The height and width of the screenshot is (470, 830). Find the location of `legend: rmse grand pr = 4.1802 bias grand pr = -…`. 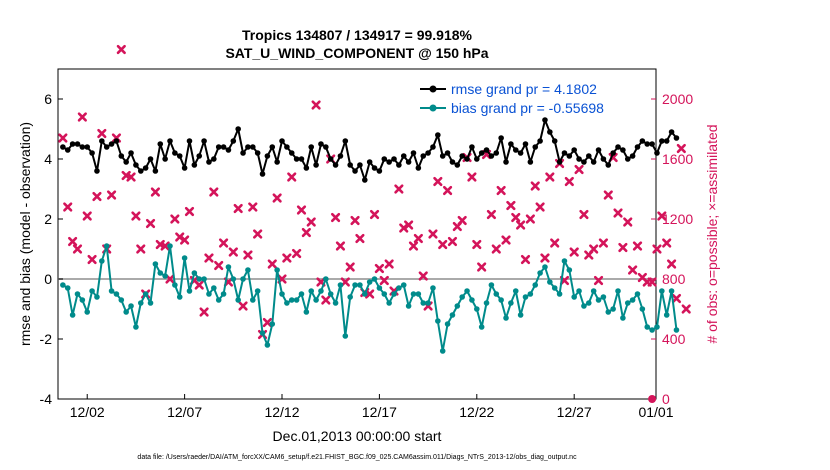

legend: rmse grand pr = 4.1802 bias grand pr = -… is located at coordinates (512, 98).